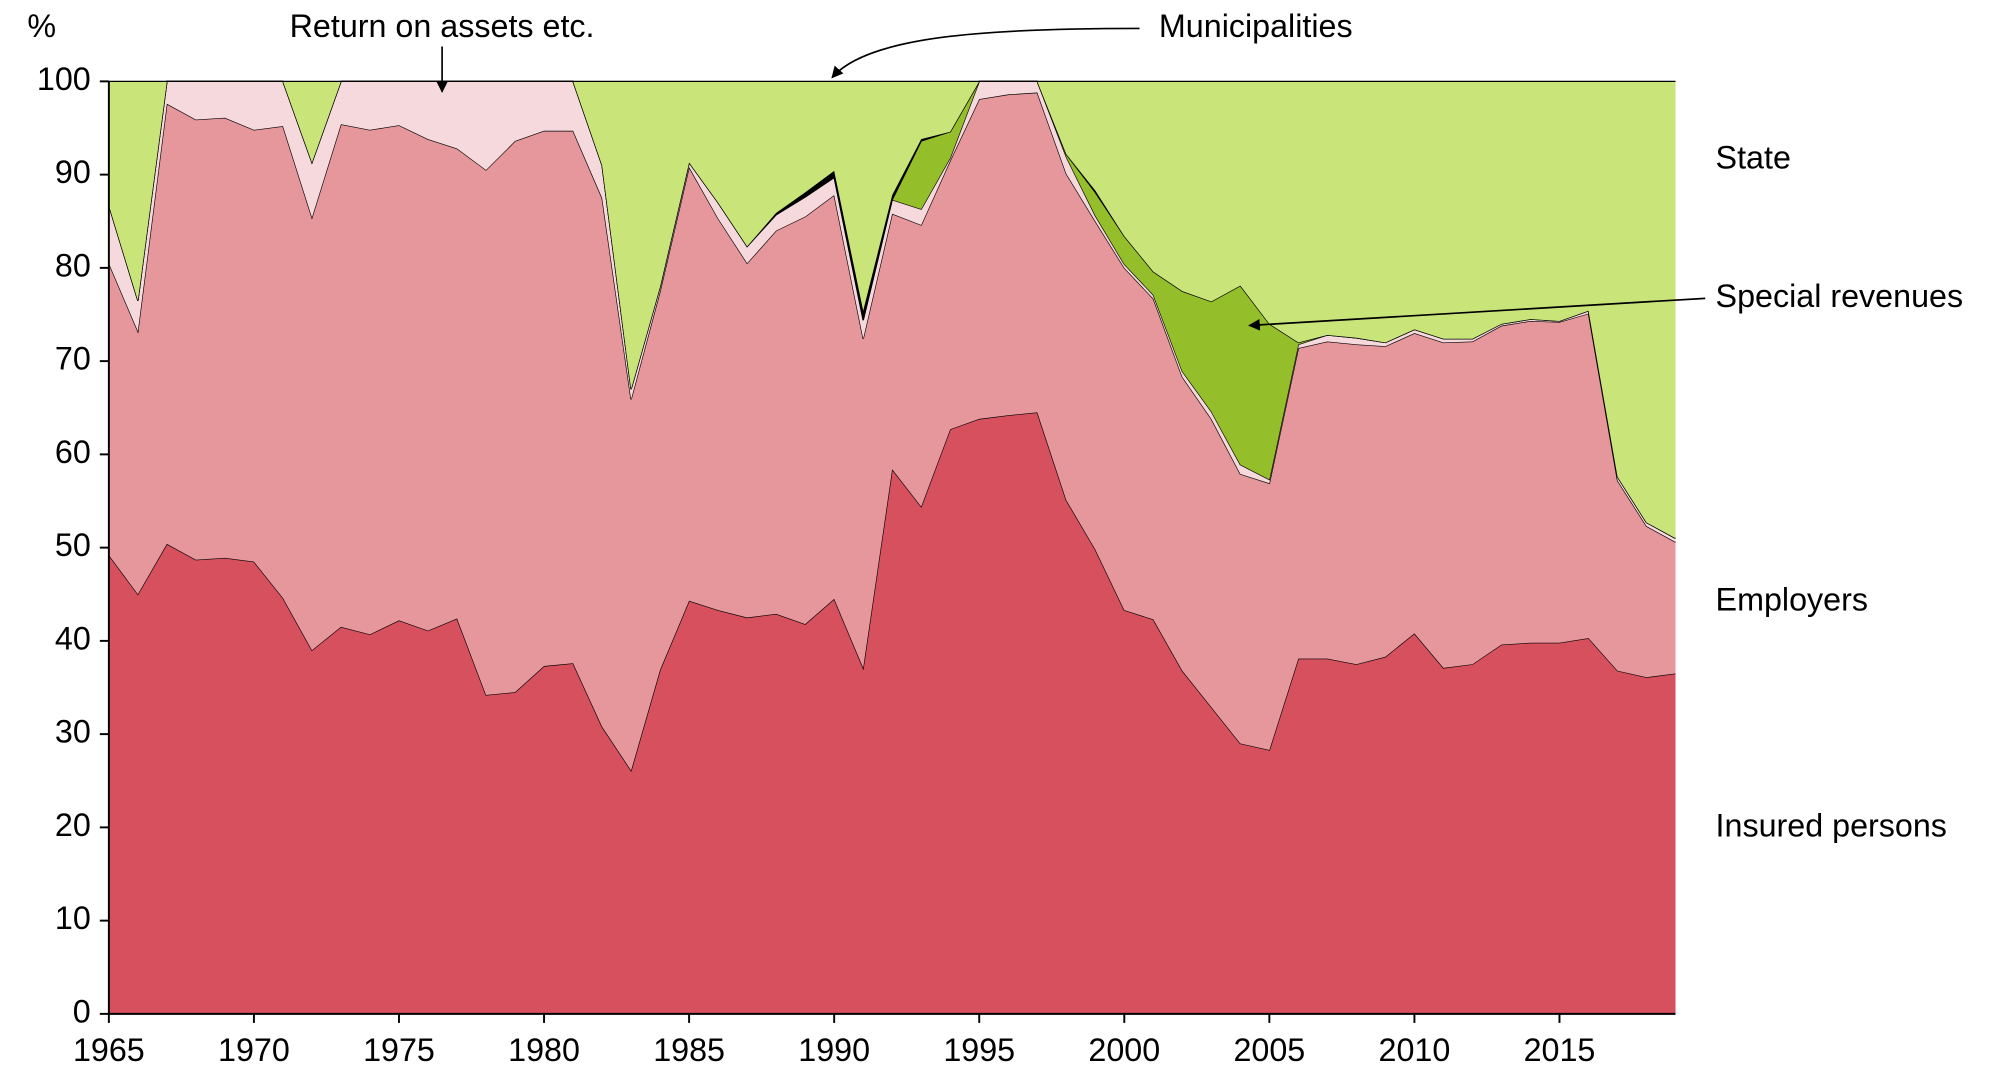  What do you see at coordinates (979, 1050) in the screenshot?
I see `x-tick-label: 1995` at bounding box center [979, 1050].